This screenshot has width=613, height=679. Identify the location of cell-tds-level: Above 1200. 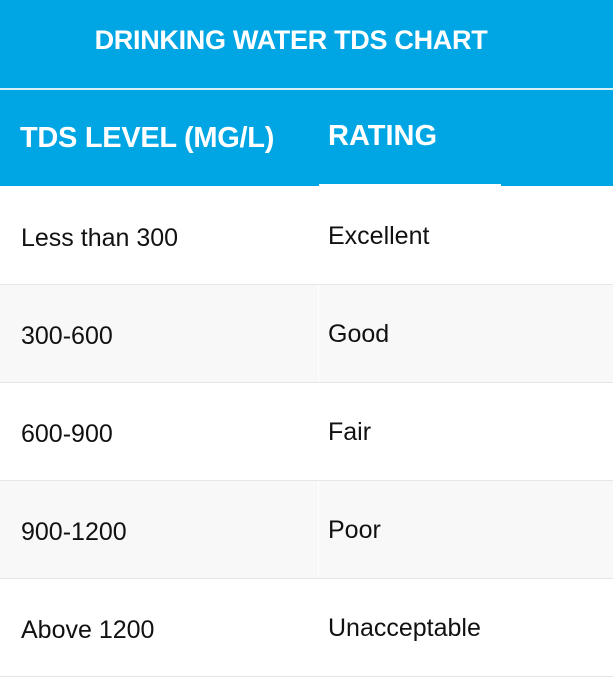
(88, 630).